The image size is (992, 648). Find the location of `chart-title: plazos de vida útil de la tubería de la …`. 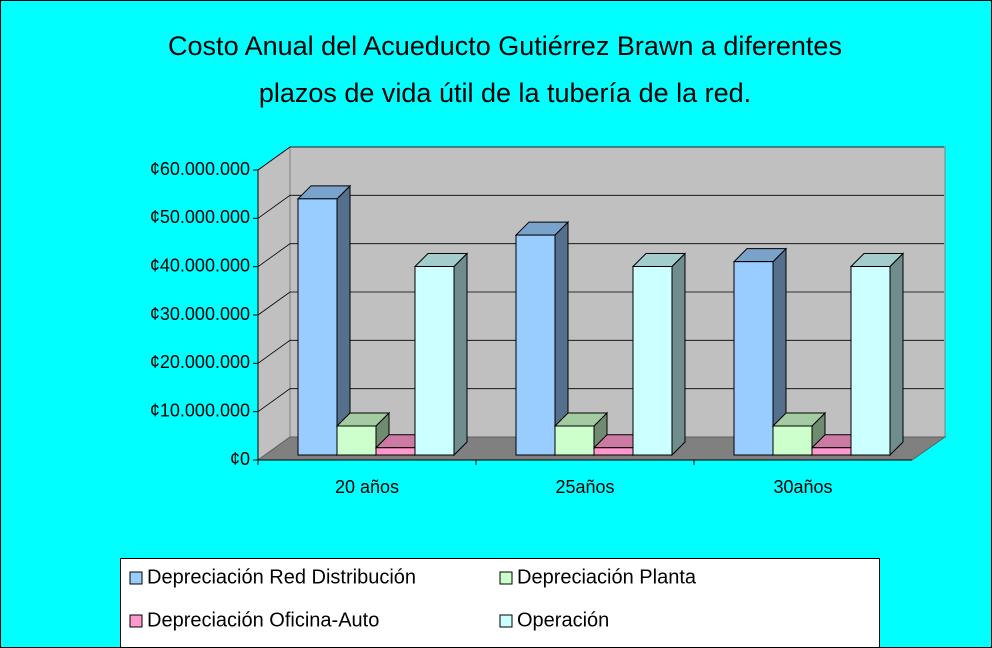

chart-title: plazos de vida útil de la tubería de la … is located at coordinates (505, 93).